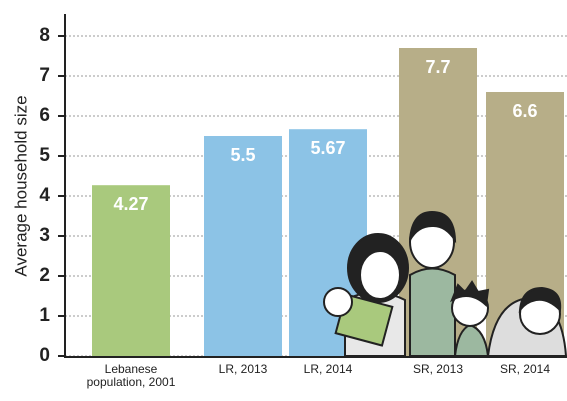 This screenshot has width=567, height=401. I want to click on y-tick-label: 0, so click(44, 355).